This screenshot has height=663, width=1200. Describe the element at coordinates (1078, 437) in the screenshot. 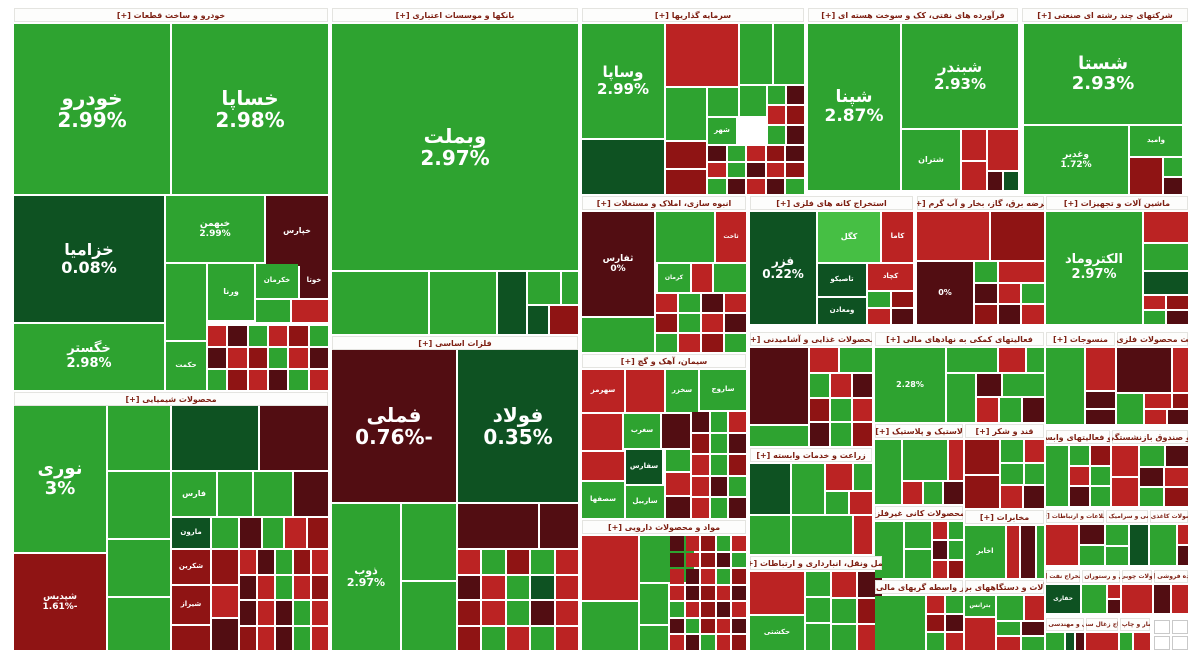

I see `sector-header-computer: رایانه و فعالیتهای وابسته [+]` at that location.